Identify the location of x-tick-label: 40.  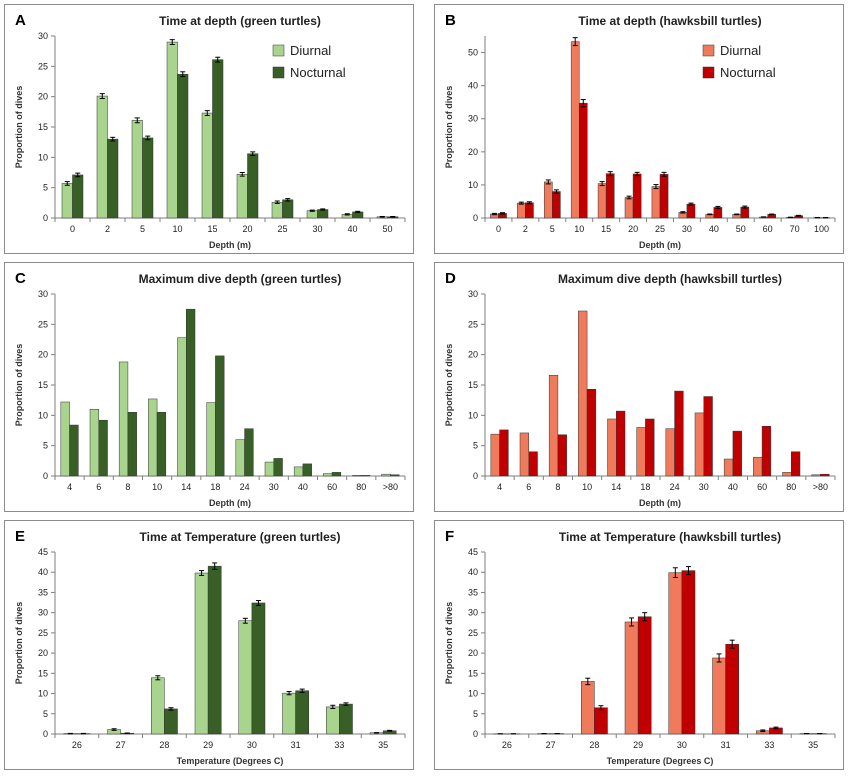
(352, 229).